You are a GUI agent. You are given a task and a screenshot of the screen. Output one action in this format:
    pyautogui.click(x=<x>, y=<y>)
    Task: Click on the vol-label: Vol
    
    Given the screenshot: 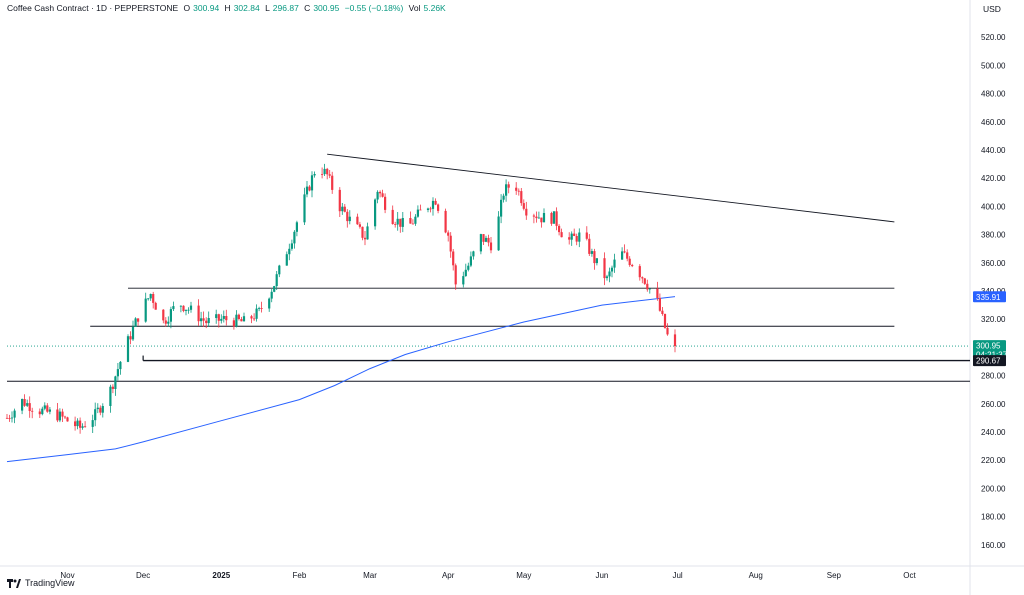 What is the action you would take?
    pyautogui.click(x=414, y=8)
    